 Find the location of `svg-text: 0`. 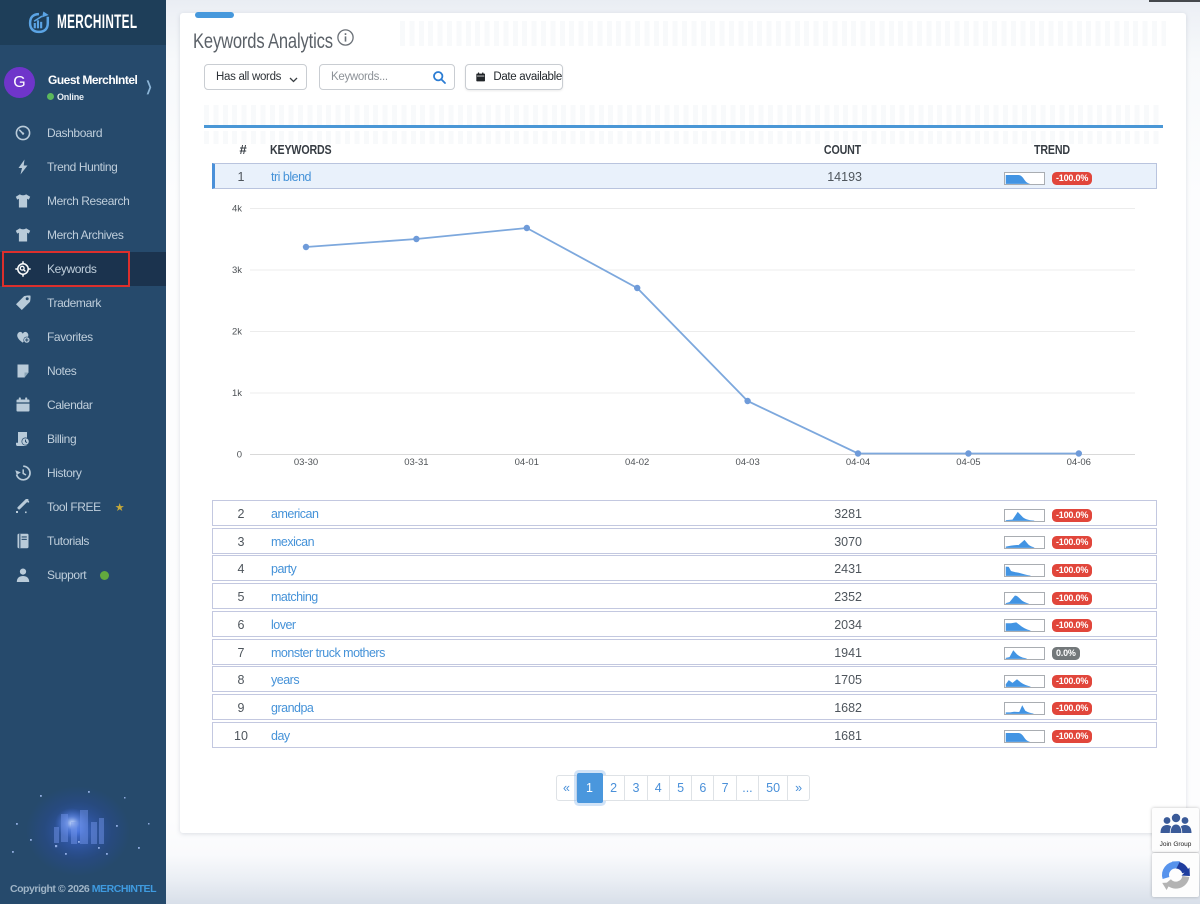

svg-text: 0 is located at coordinates (239, 455).